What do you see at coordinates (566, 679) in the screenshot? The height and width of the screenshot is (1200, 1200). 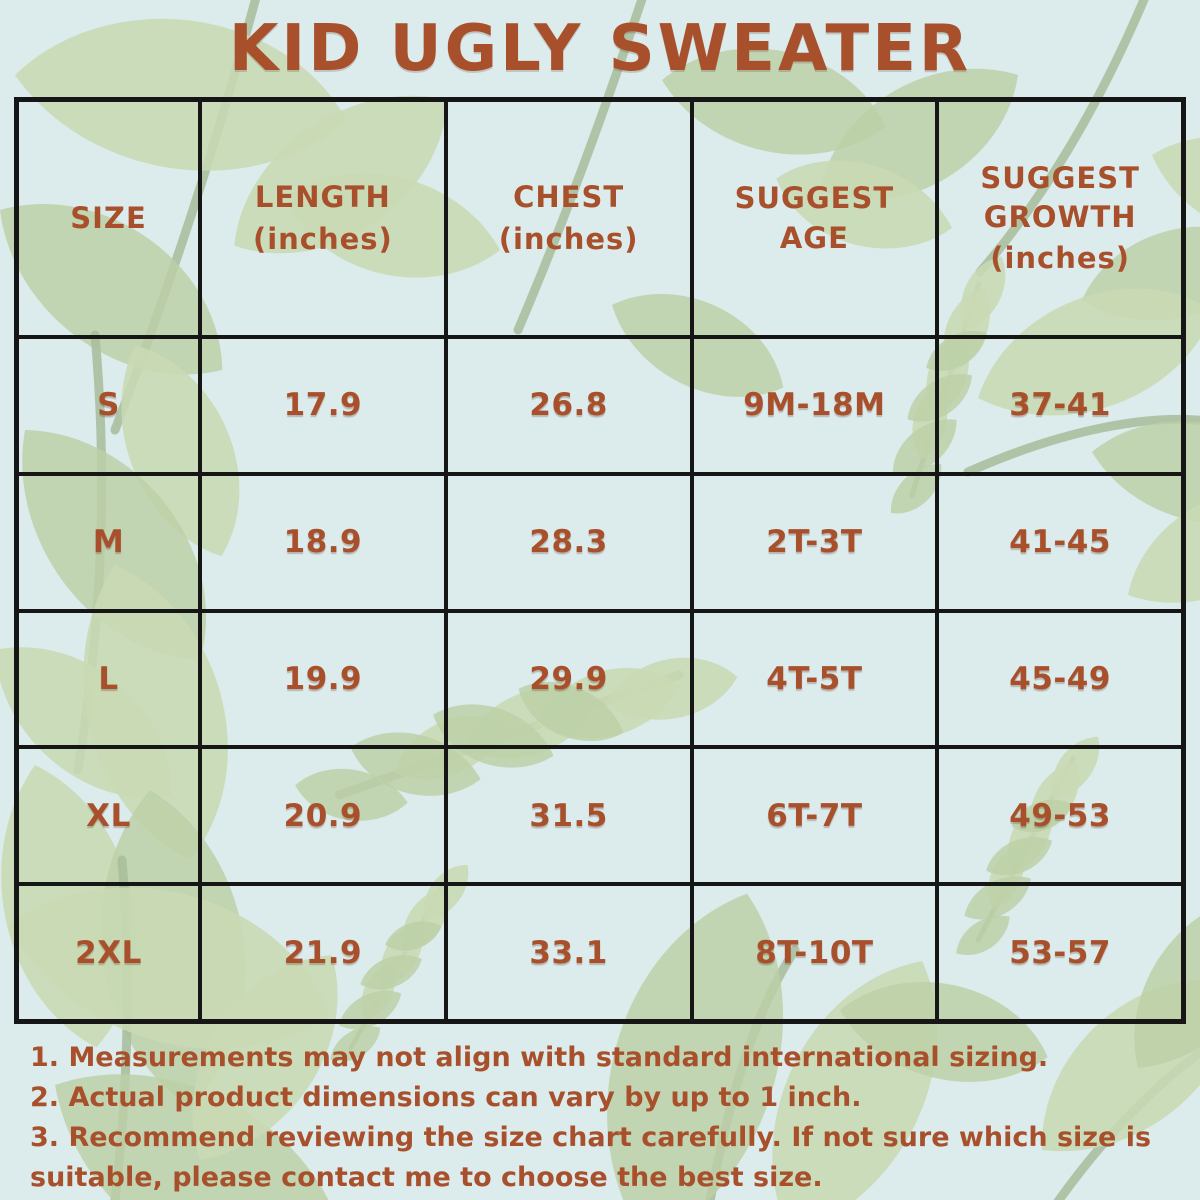 I see `chest-cell: 29.9` at bounding box center [566, 679].